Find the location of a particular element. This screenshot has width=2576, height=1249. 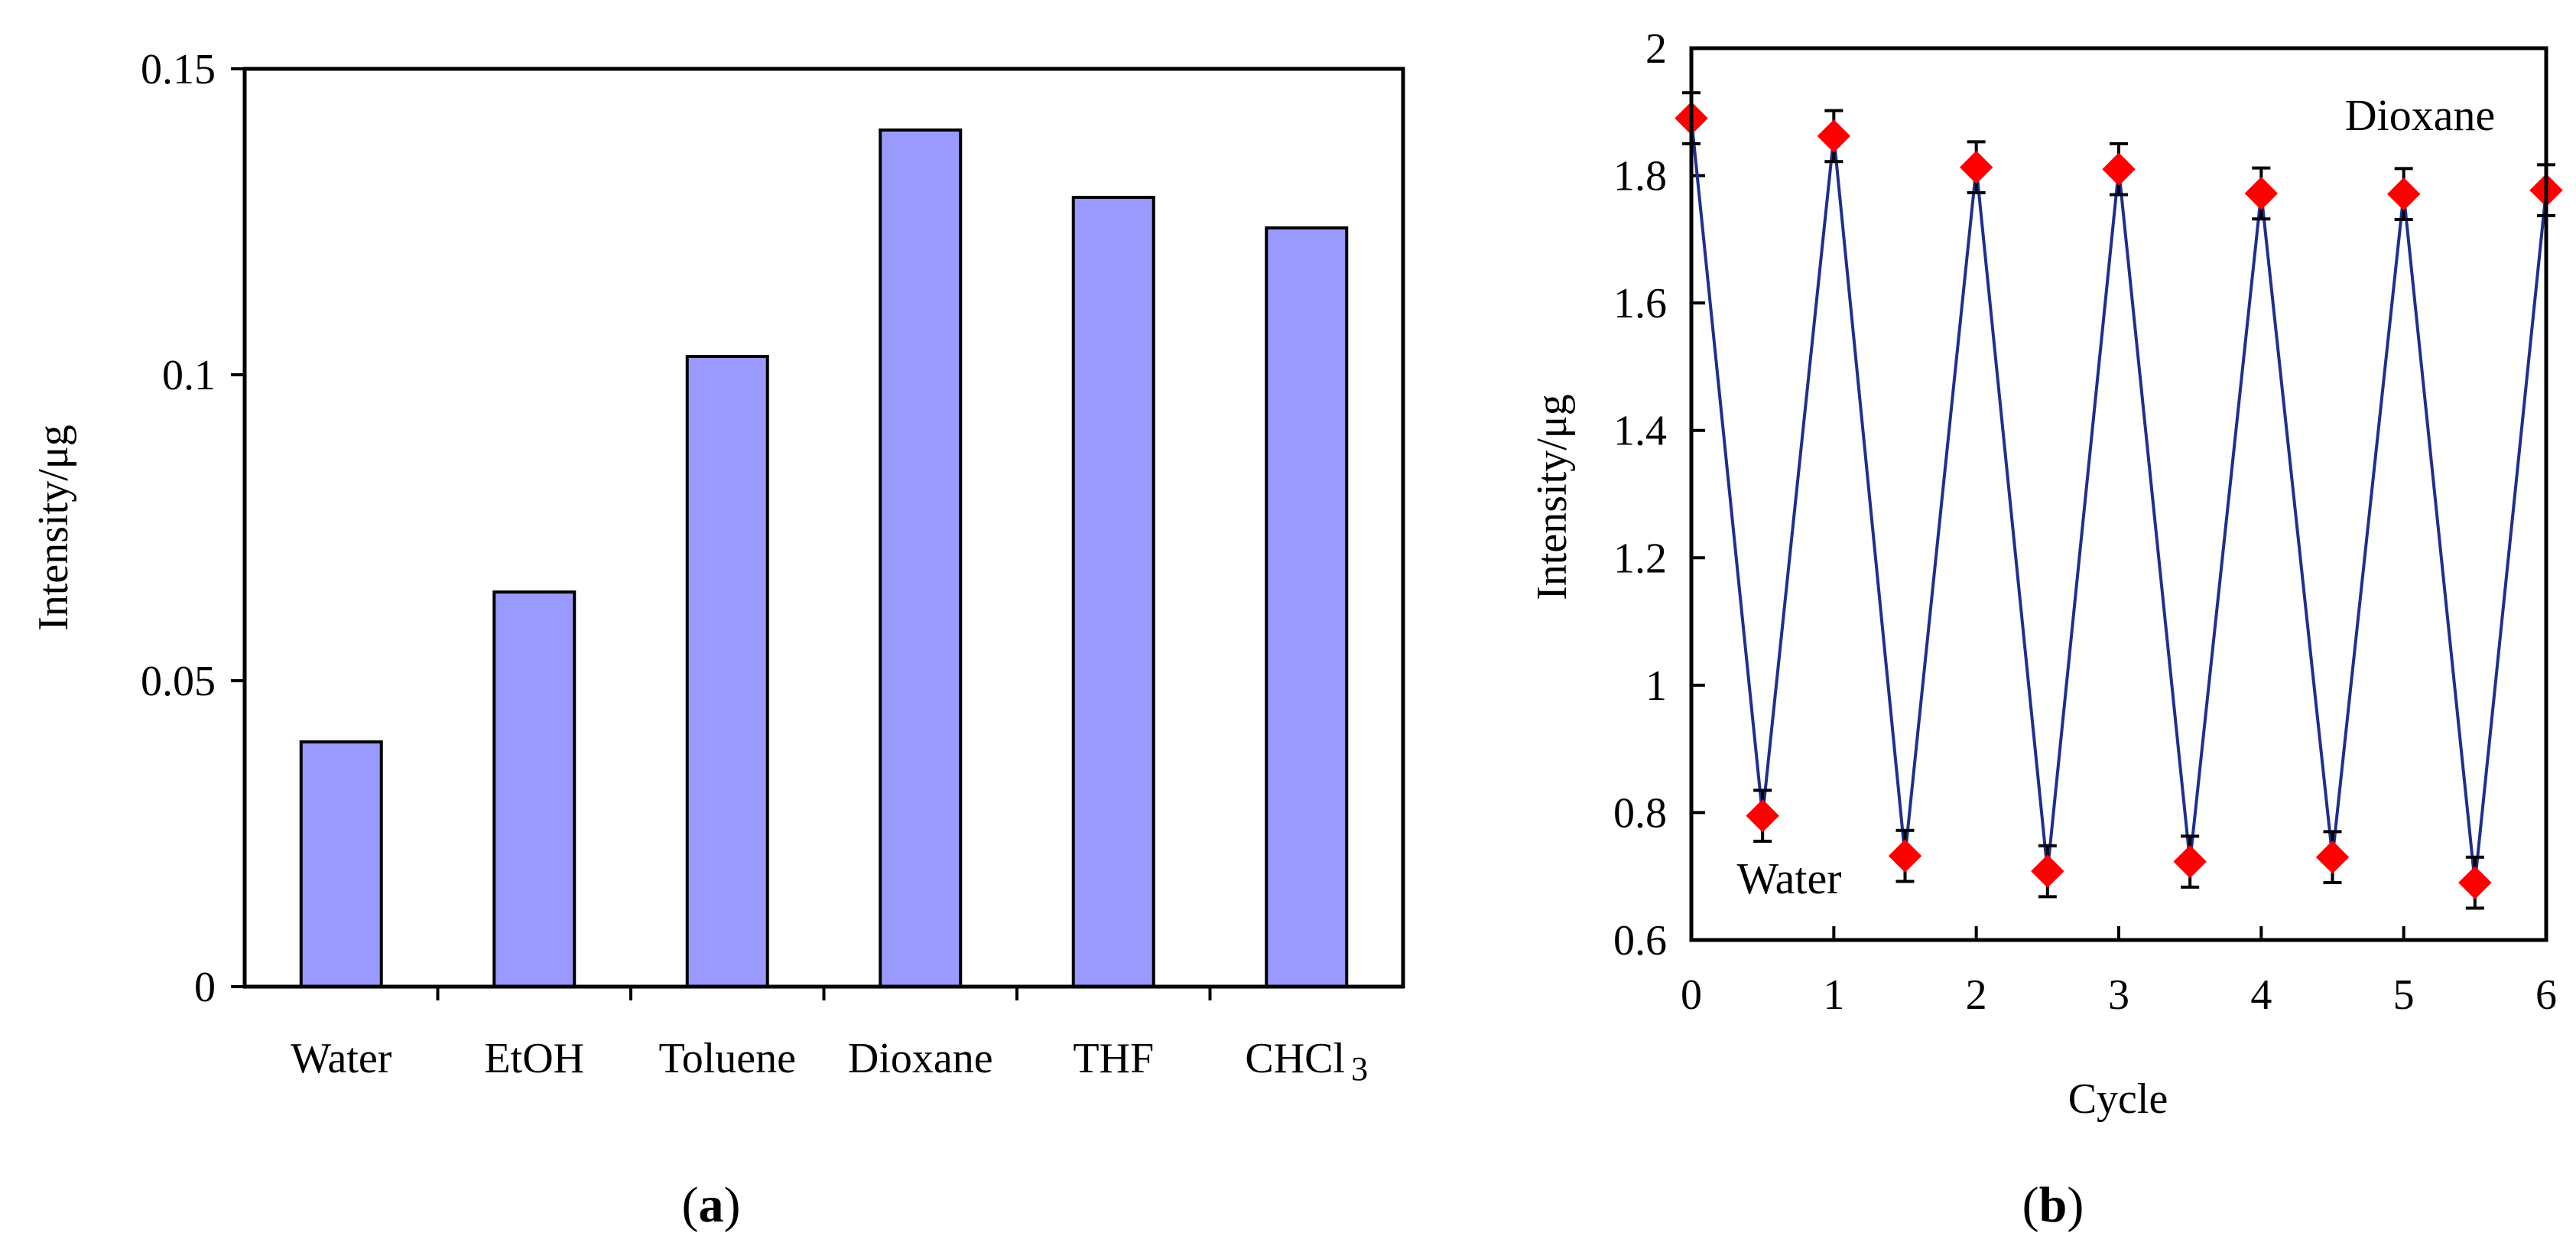

panel-a-category-text: THF is located at coordinates (1114, 1058).